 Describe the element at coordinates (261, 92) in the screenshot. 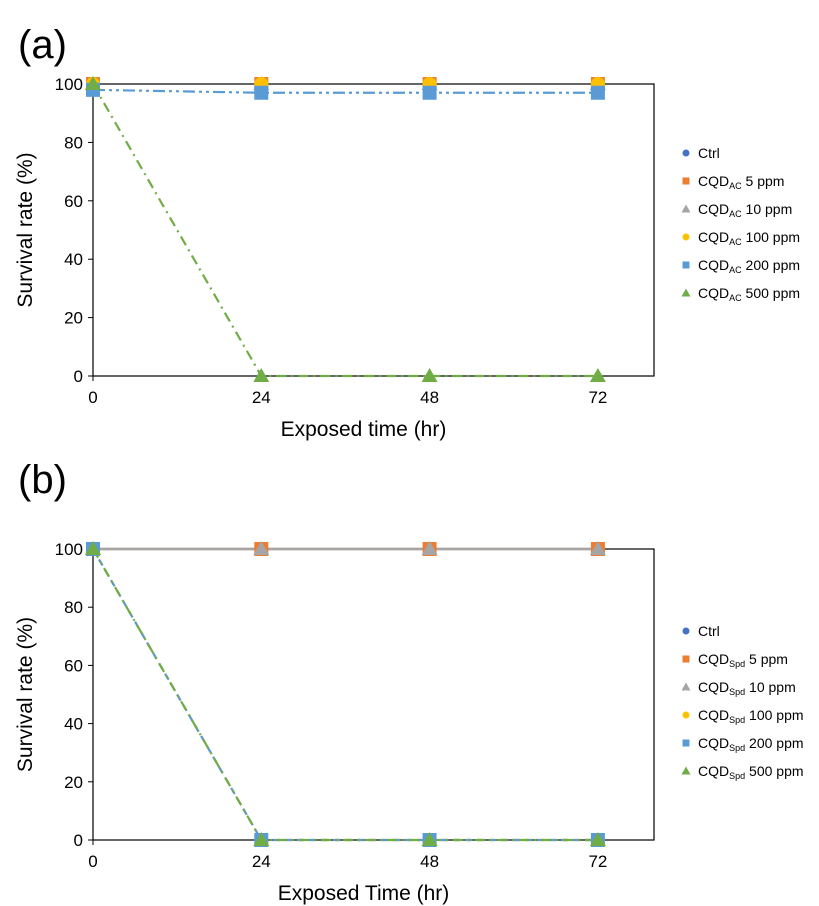

I see `data-point-s5-p2` at that location.